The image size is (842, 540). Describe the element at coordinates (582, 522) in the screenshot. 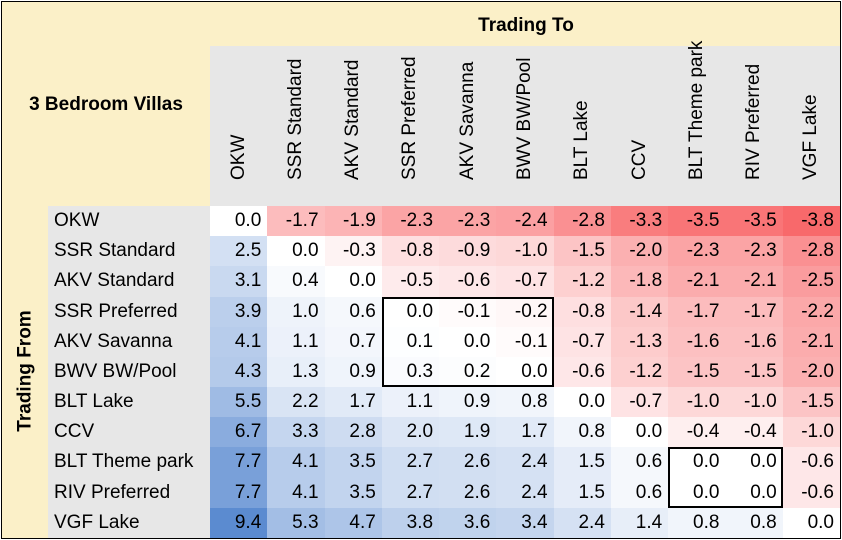

I see `heatmap-cell: 2.4` at that location.